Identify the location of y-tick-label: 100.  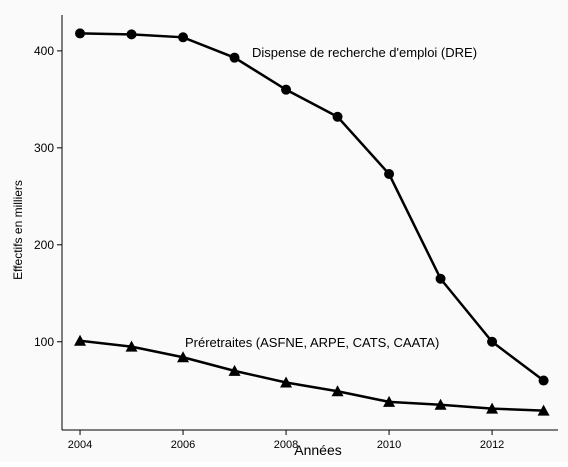
(44, 342).